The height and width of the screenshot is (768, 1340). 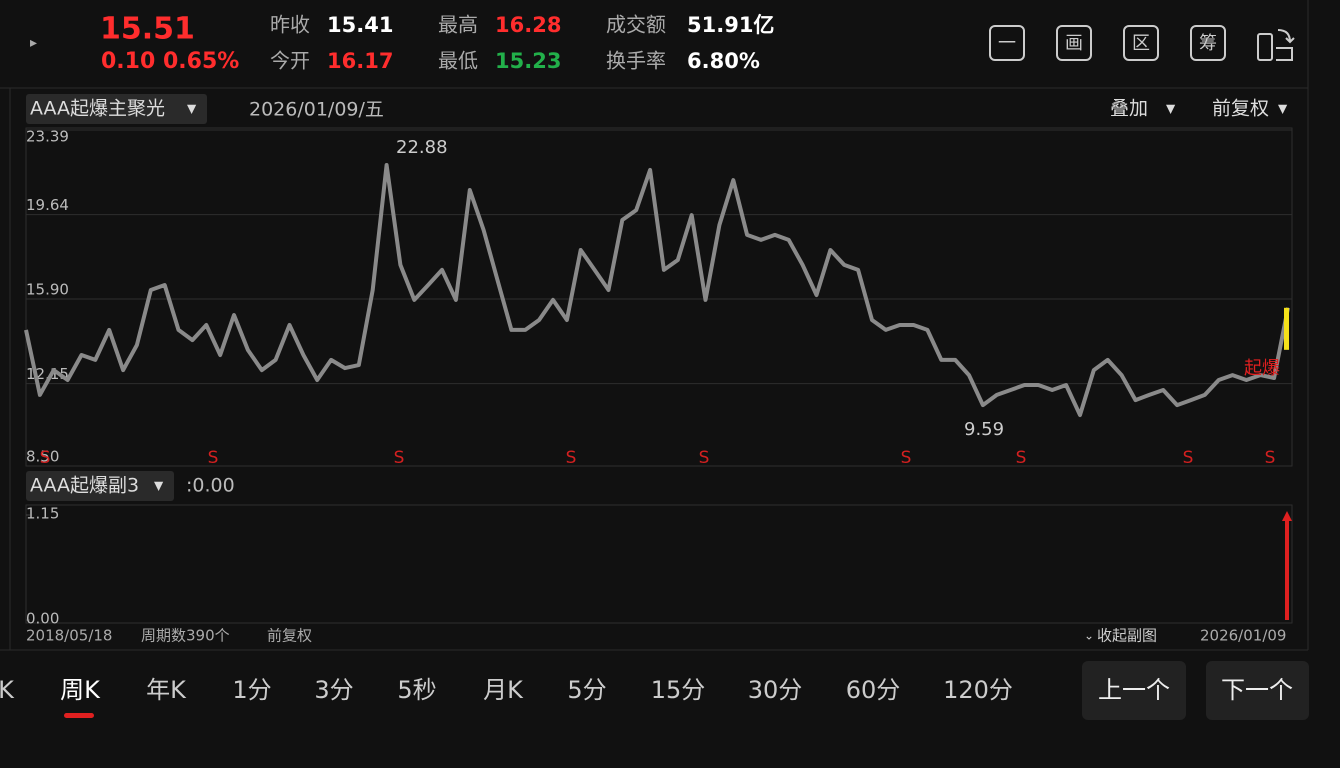 What do you see at coordinates (290, 61) in the screenshot?
I see `stat-label: 今开` at bounding box center [290, 61].